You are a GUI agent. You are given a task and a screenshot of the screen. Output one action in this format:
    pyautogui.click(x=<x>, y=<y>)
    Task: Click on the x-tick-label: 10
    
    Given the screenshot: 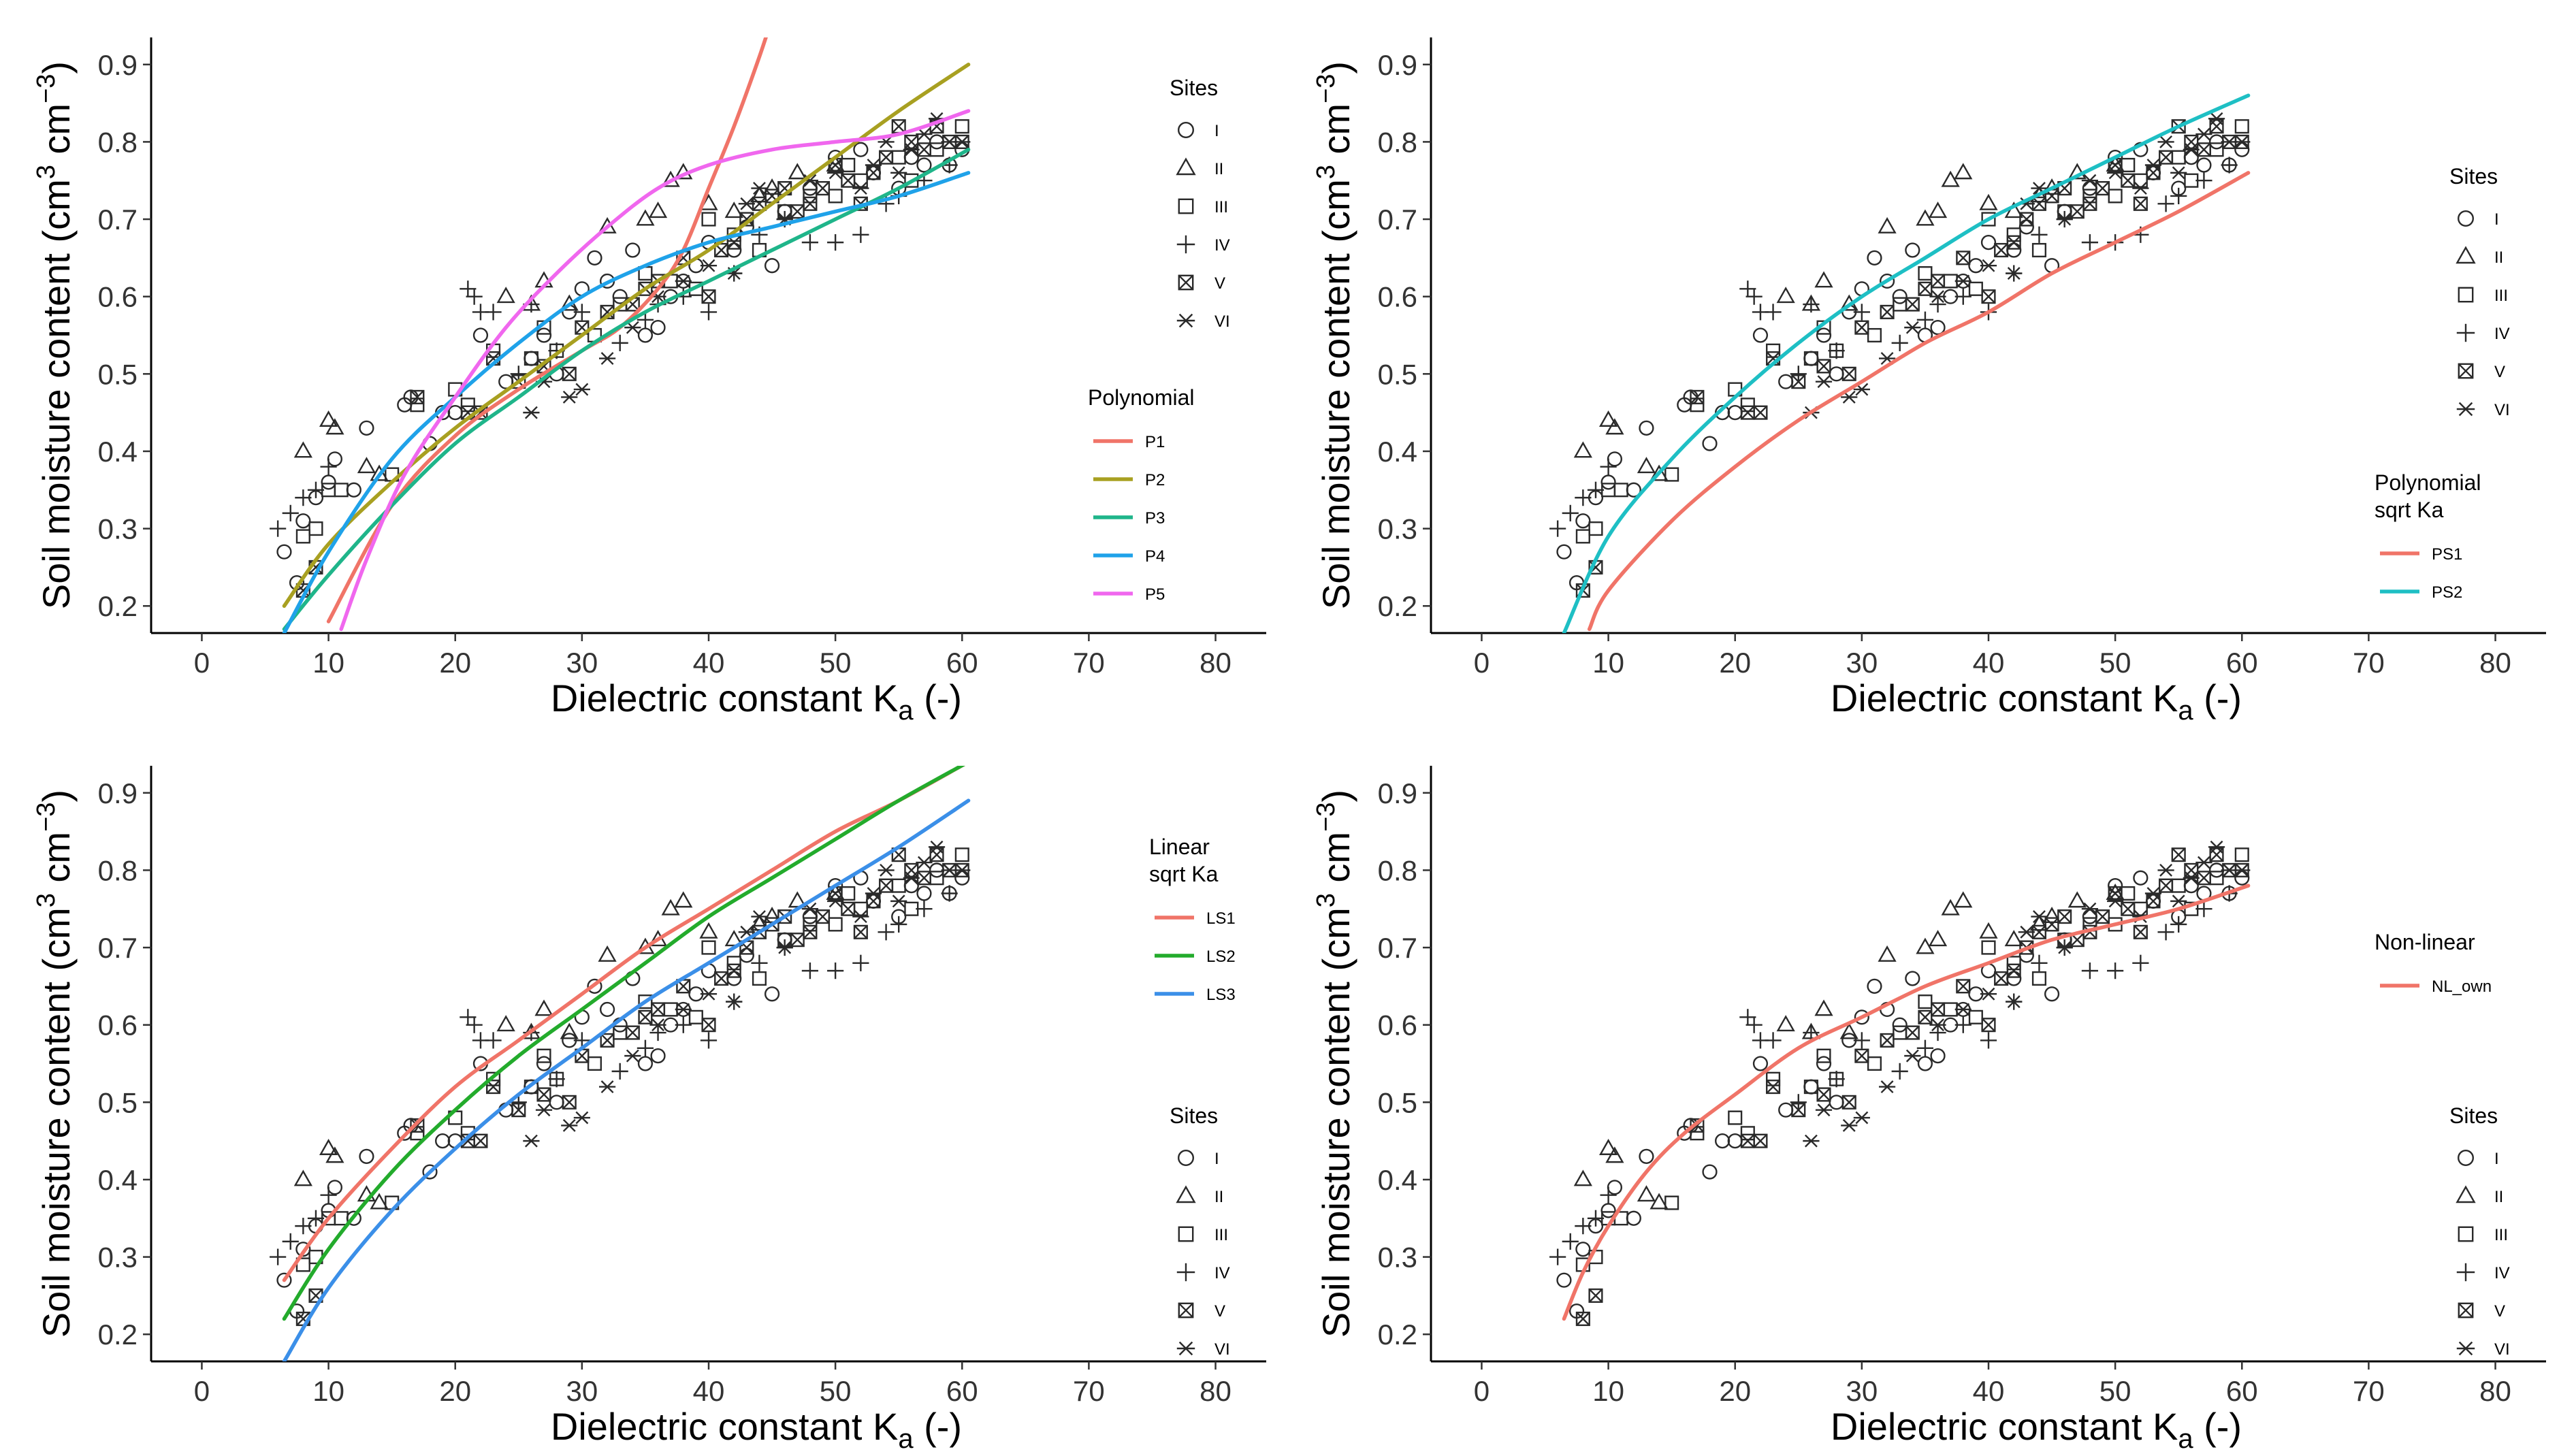 What is the action you would take?
    pyautogui.click(x=1608, y=1391)
    